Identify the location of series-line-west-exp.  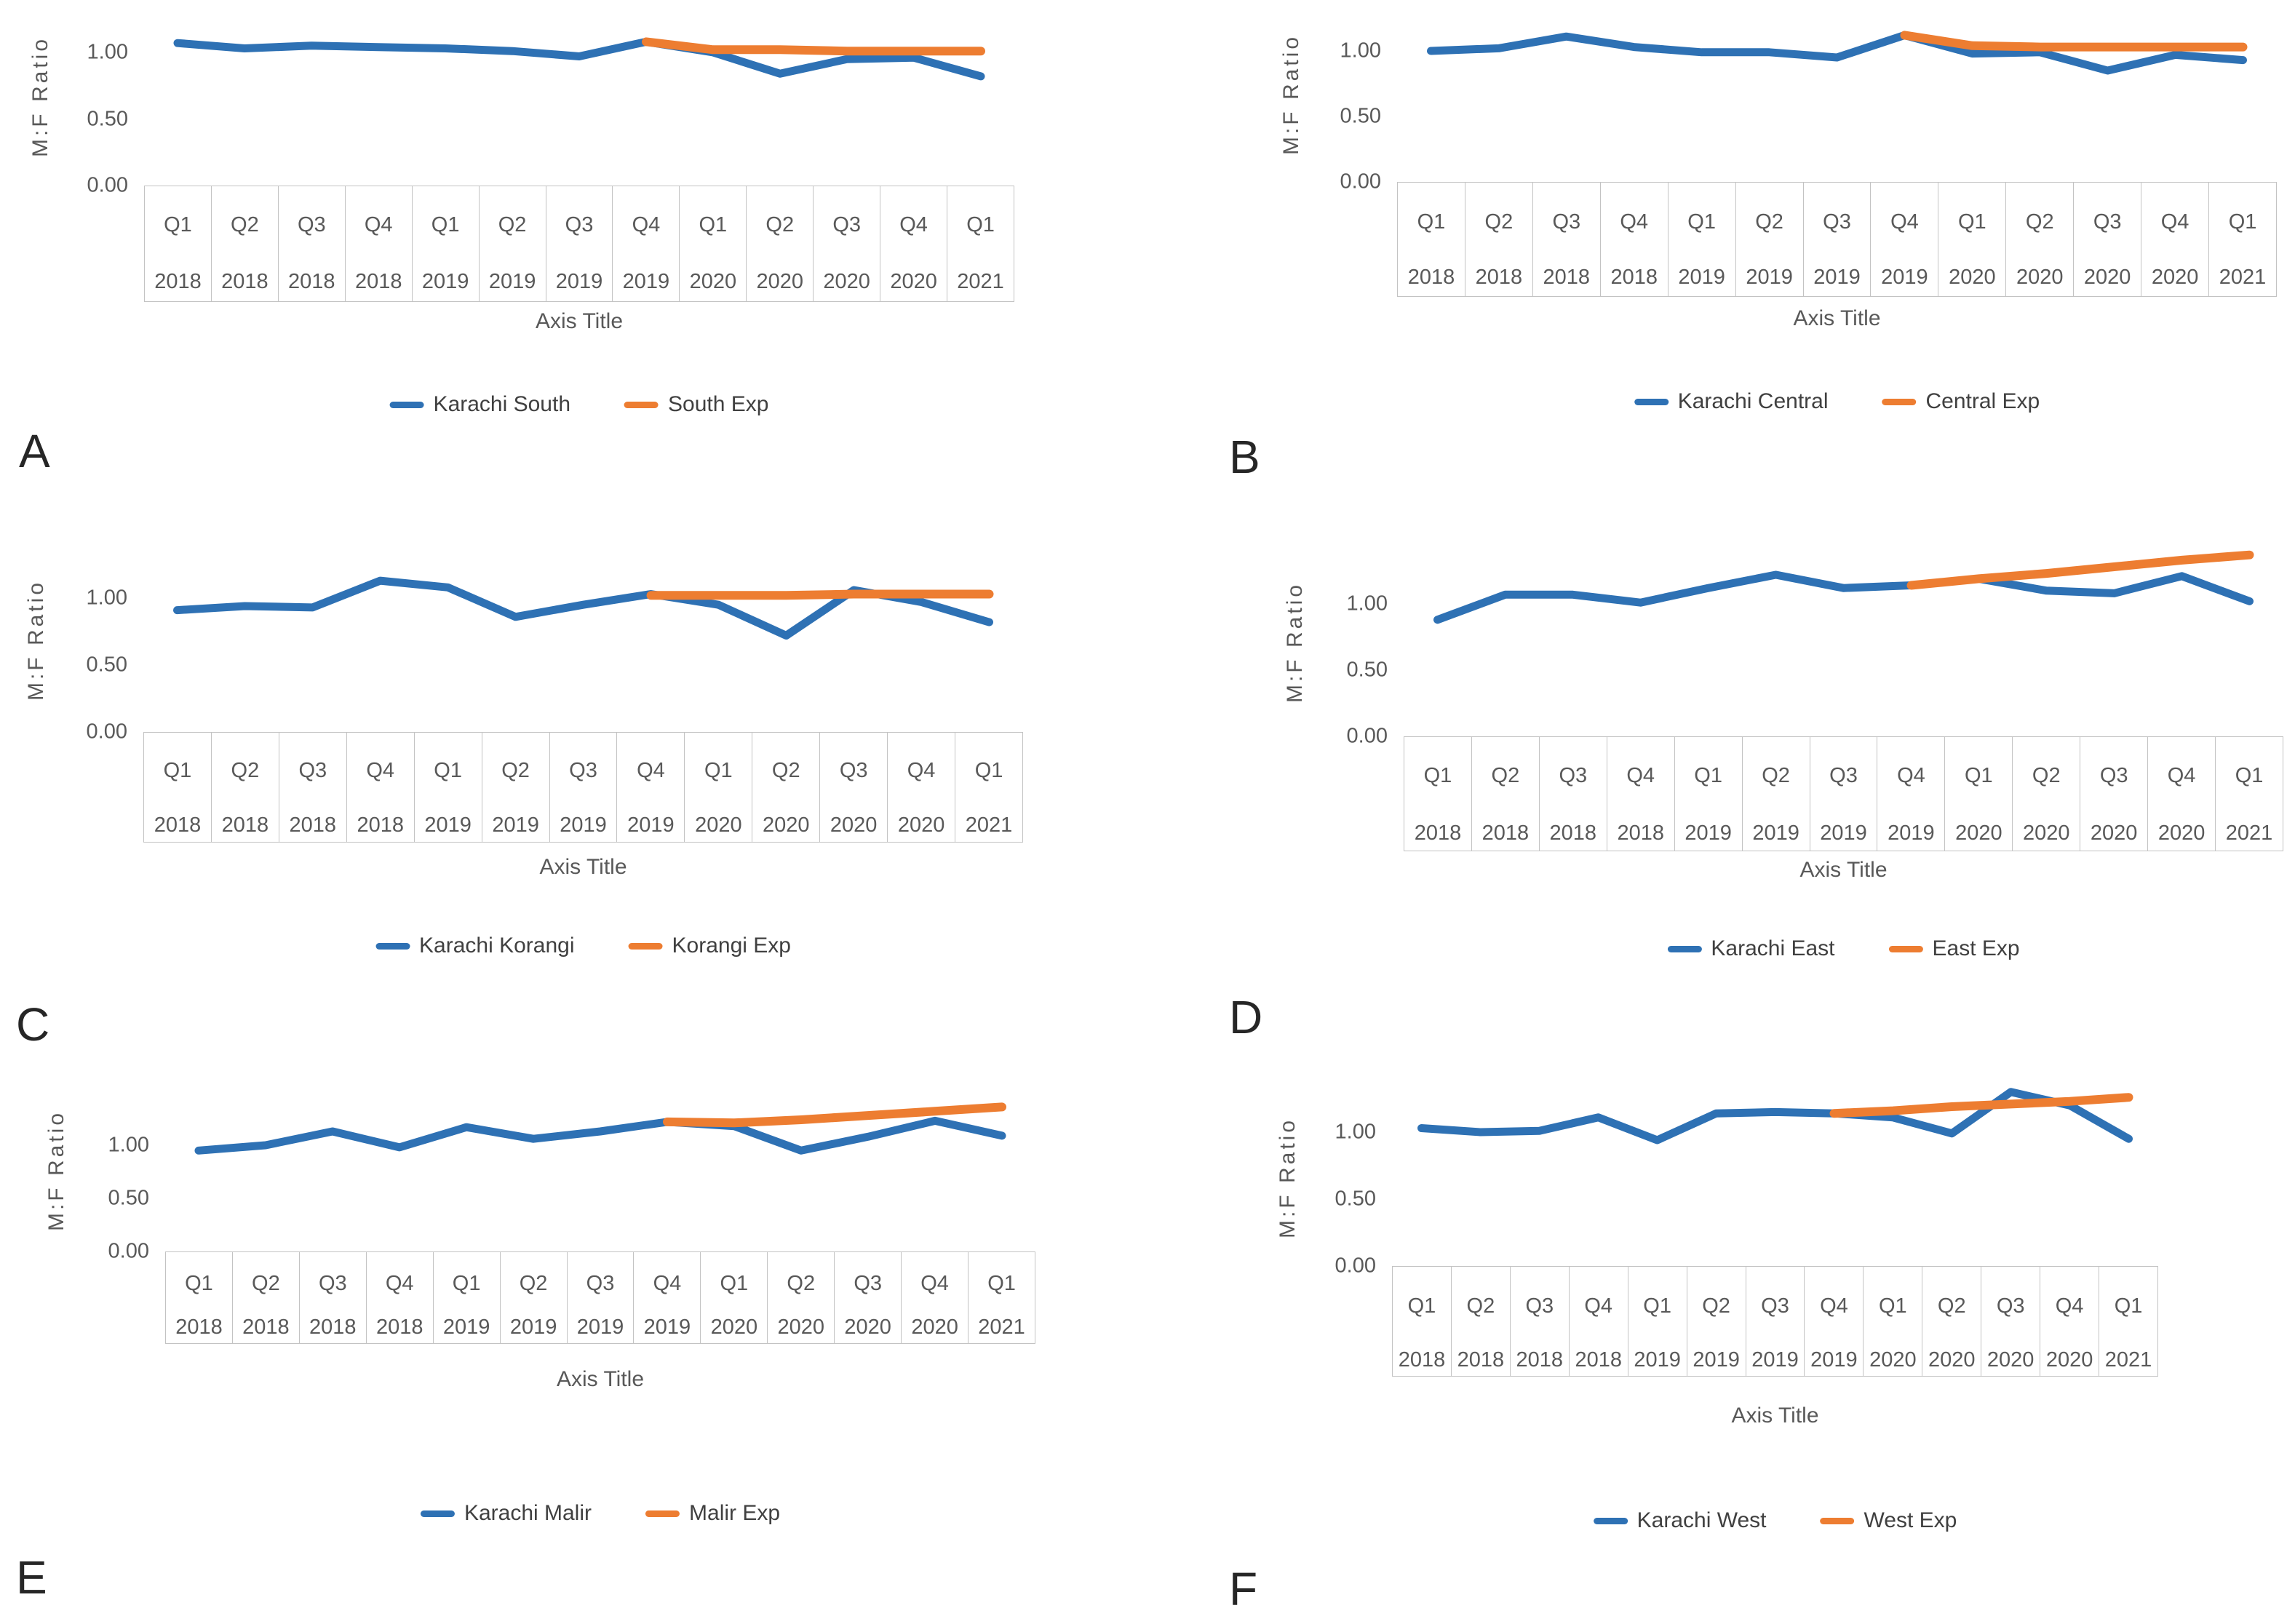
(1981, 1105).